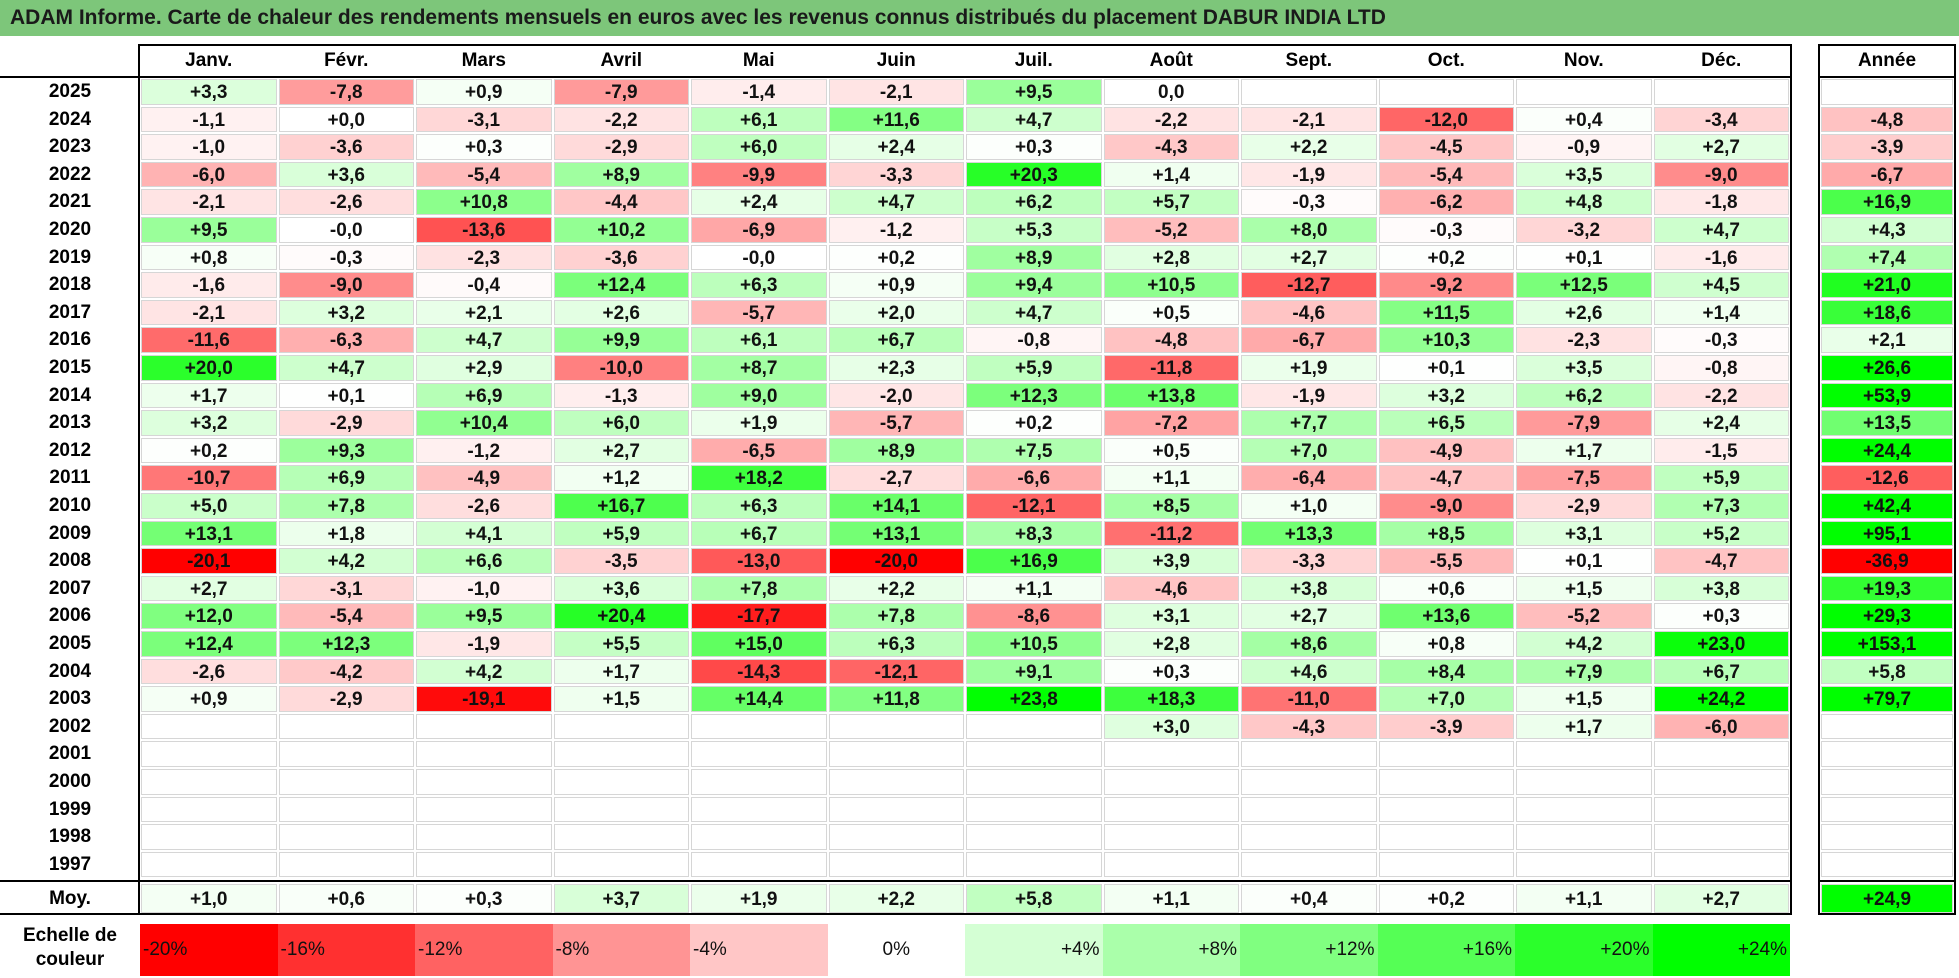 The width and height of the screenshot is (1959, 978). What do you see at coordinates (1171, 950) in the screenshot?
I see `color-scale-swatch: +8%` at bounding box center [1171, 950].